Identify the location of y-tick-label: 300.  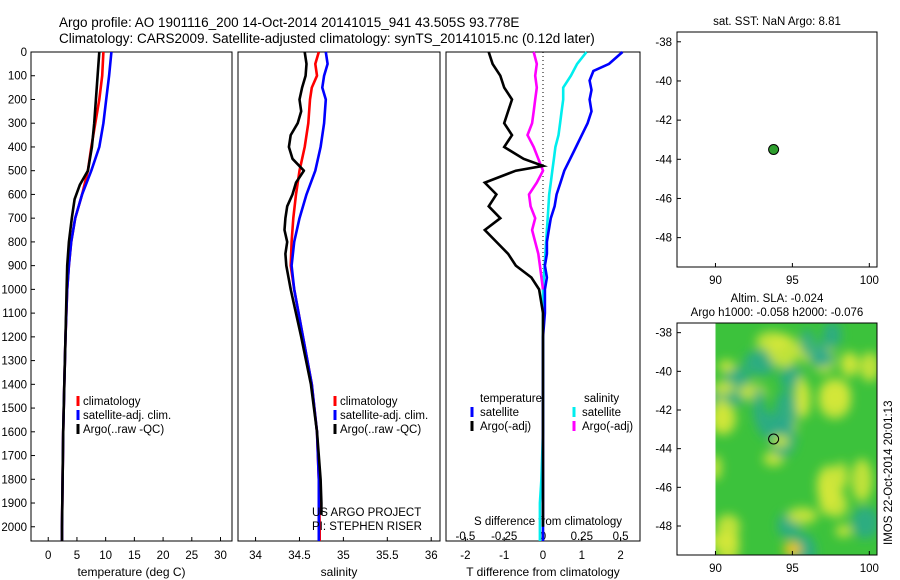
(17, 124).